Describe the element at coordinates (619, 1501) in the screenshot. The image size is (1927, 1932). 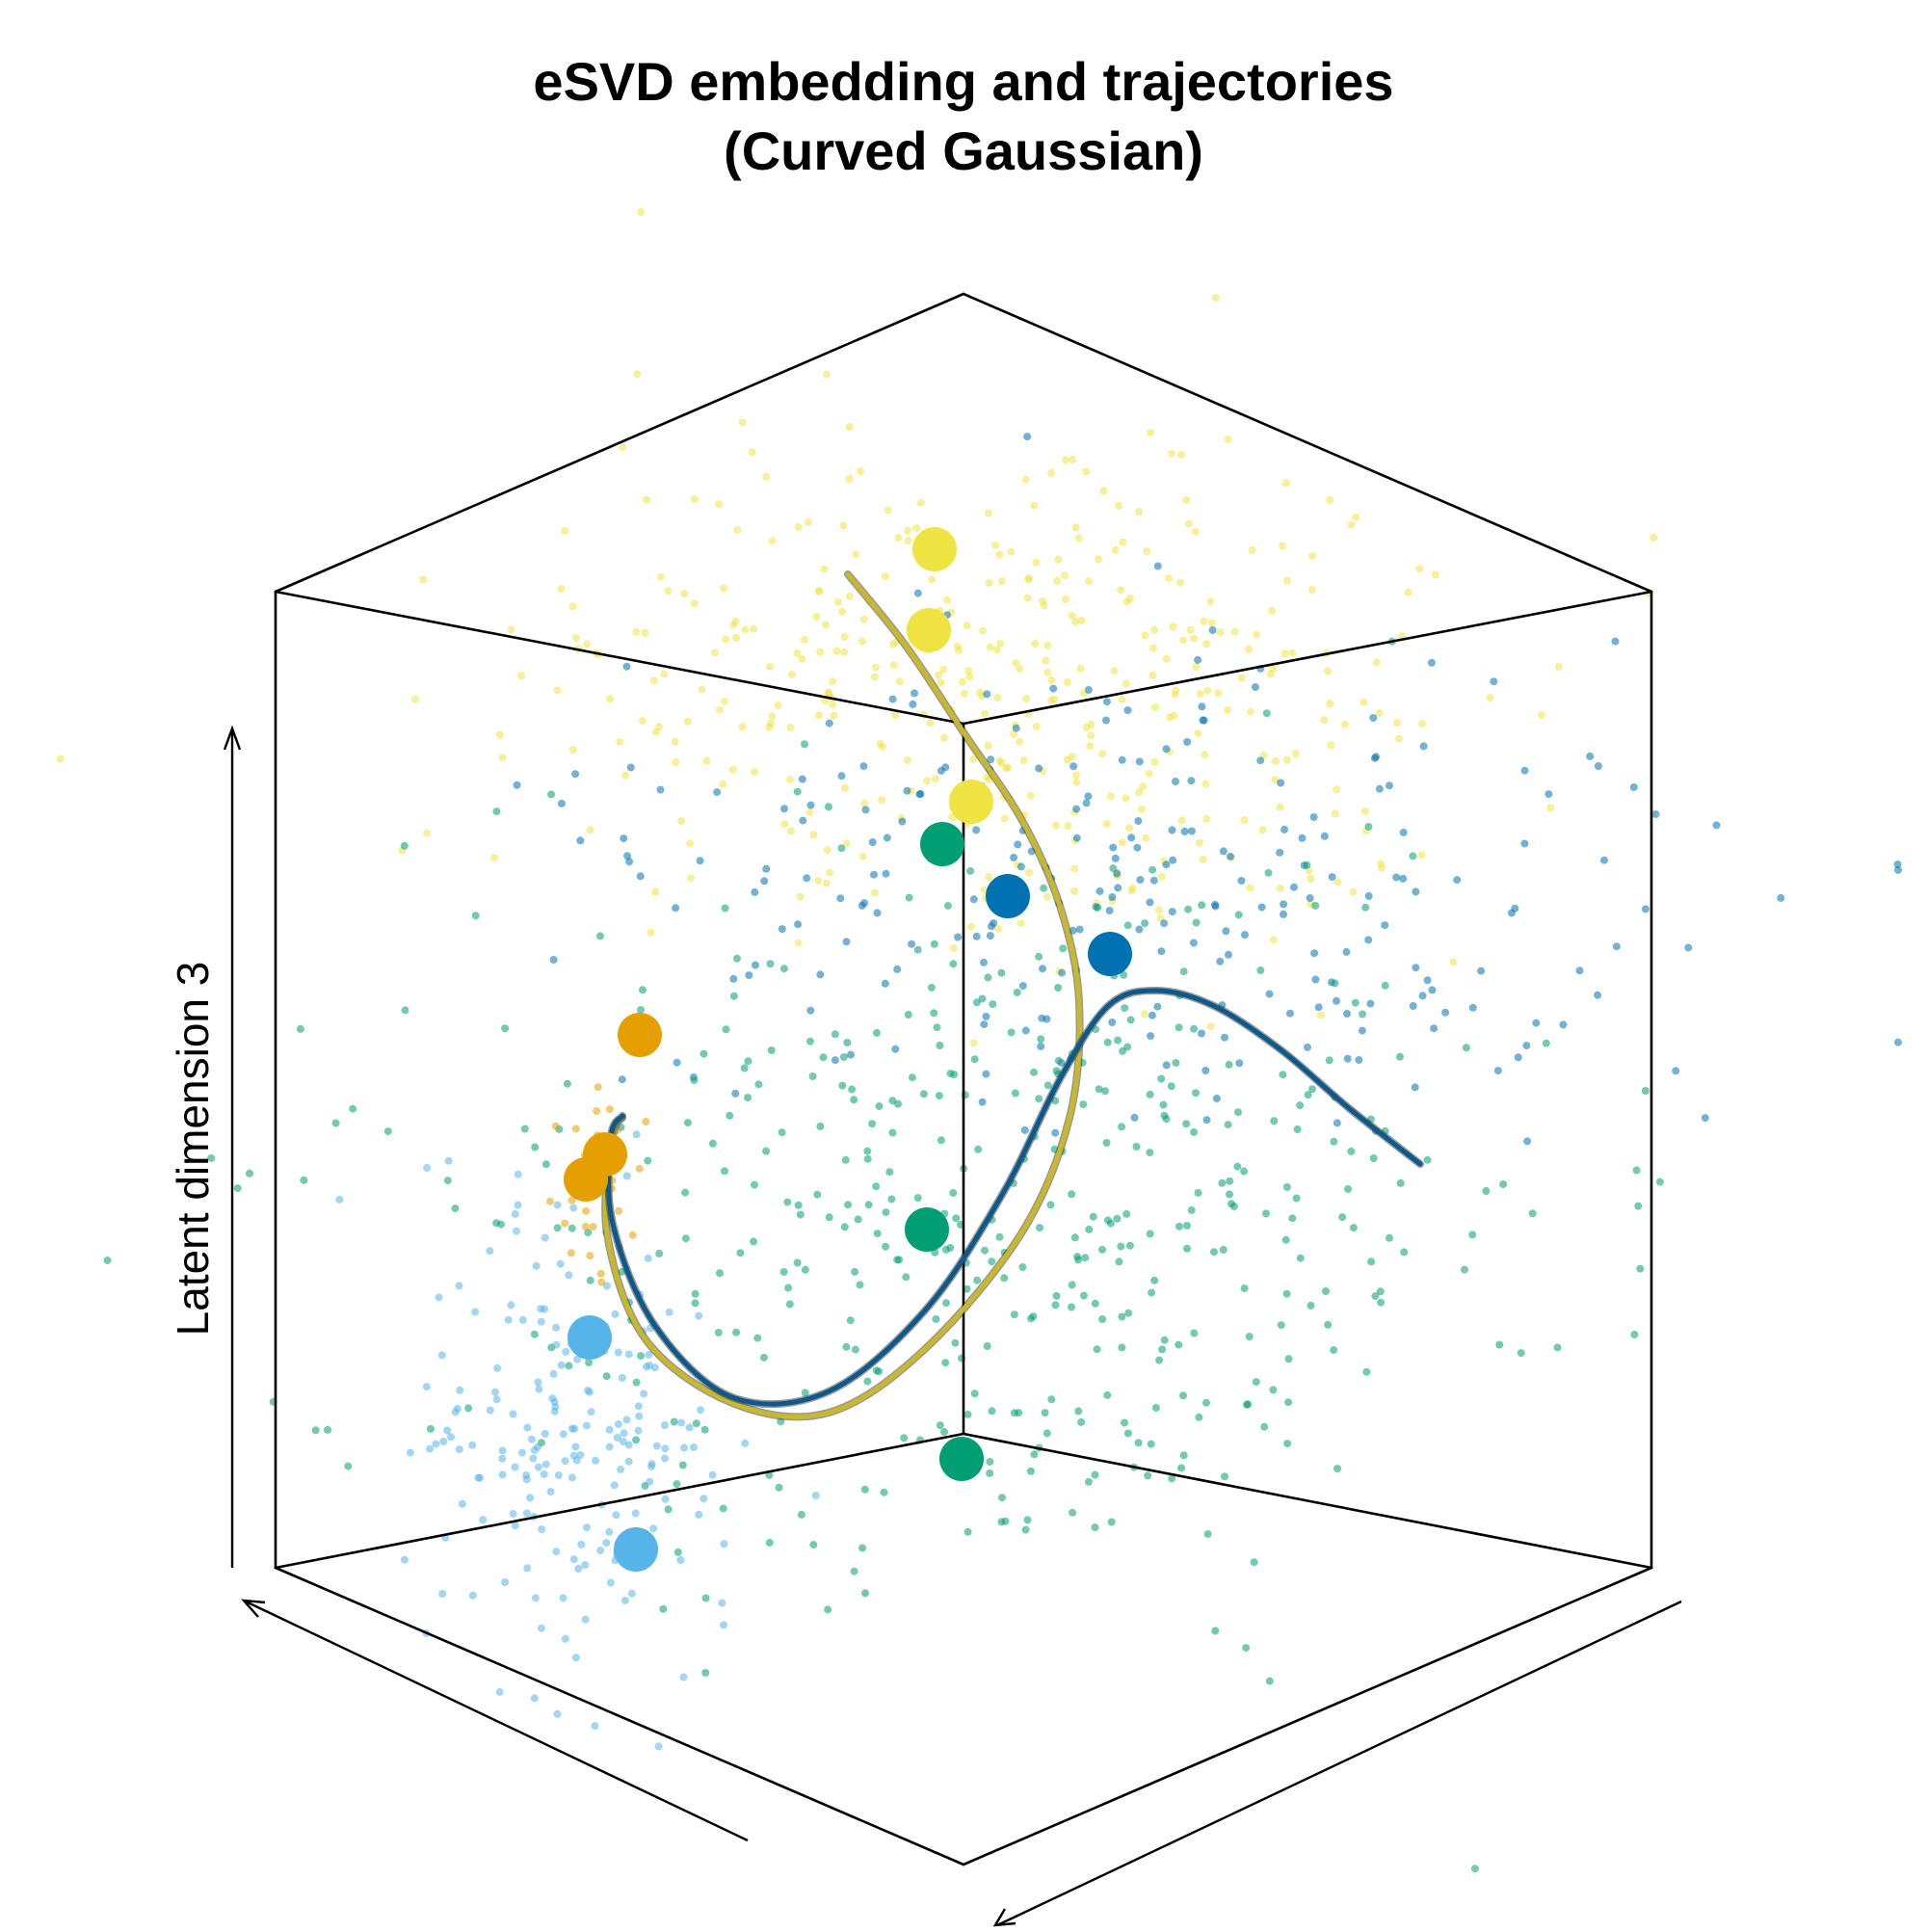
I see `cube-edge` at that location.